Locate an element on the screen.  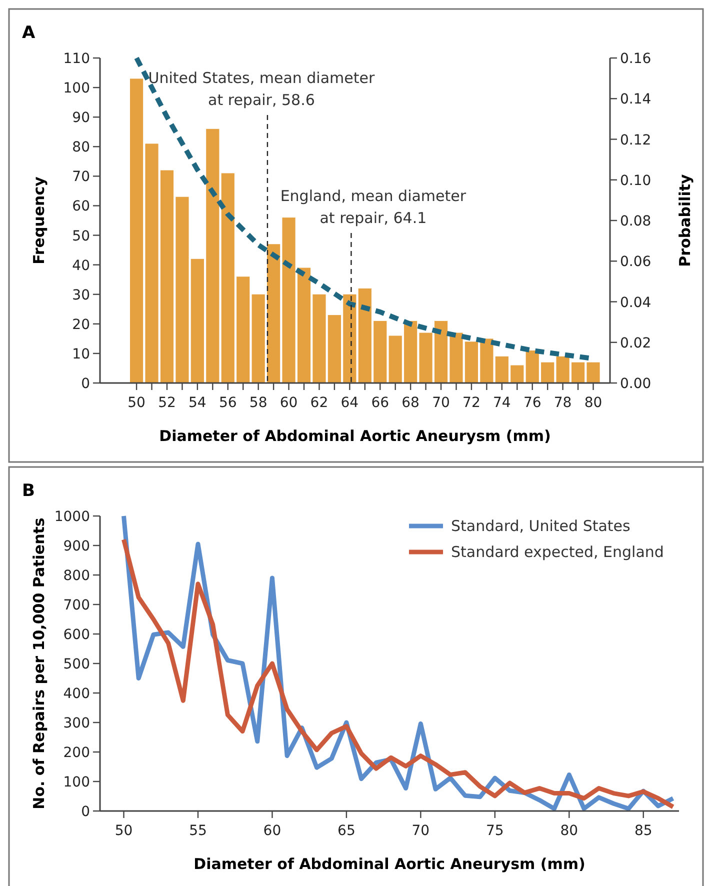
x-tick-label: 55 is located at coordinates (198, 831).